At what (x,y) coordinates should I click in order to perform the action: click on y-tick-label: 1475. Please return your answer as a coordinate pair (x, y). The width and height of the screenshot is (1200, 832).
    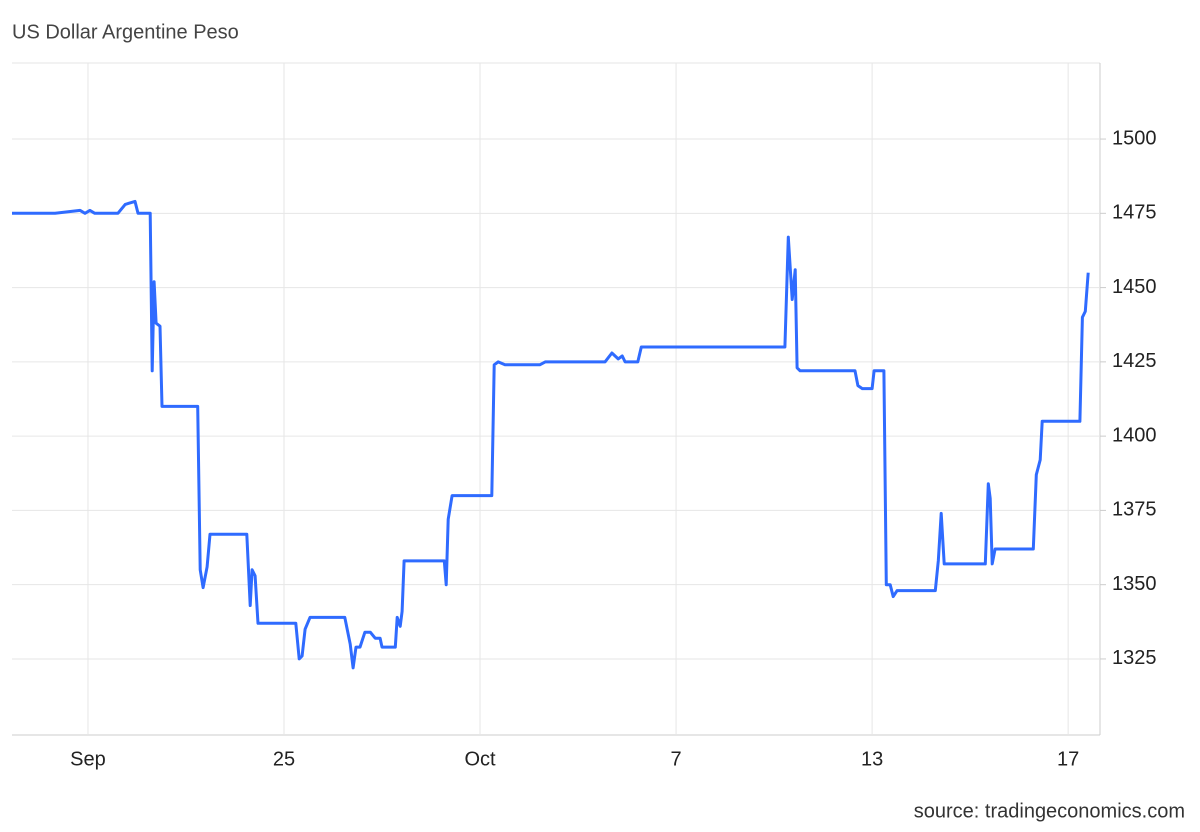
    Looking at the image, I should click on (1134, 213).